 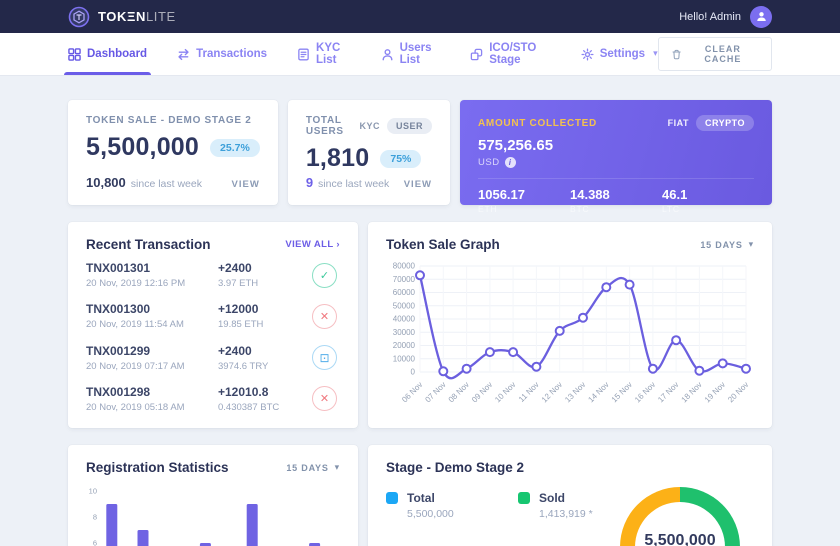 What do you see at coordinates (409, 126) in the screenshot?
I see `user-toggle: USER` at bounding box center [409, 126].